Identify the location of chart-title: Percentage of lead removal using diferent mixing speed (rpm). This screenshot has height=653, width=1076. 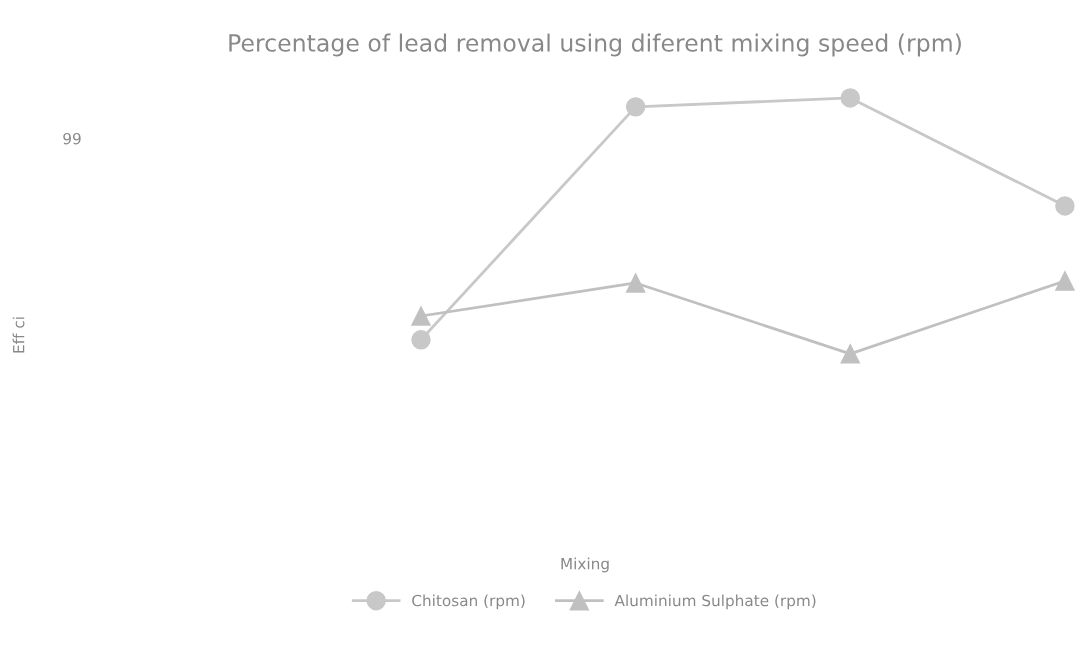
(595, 45).